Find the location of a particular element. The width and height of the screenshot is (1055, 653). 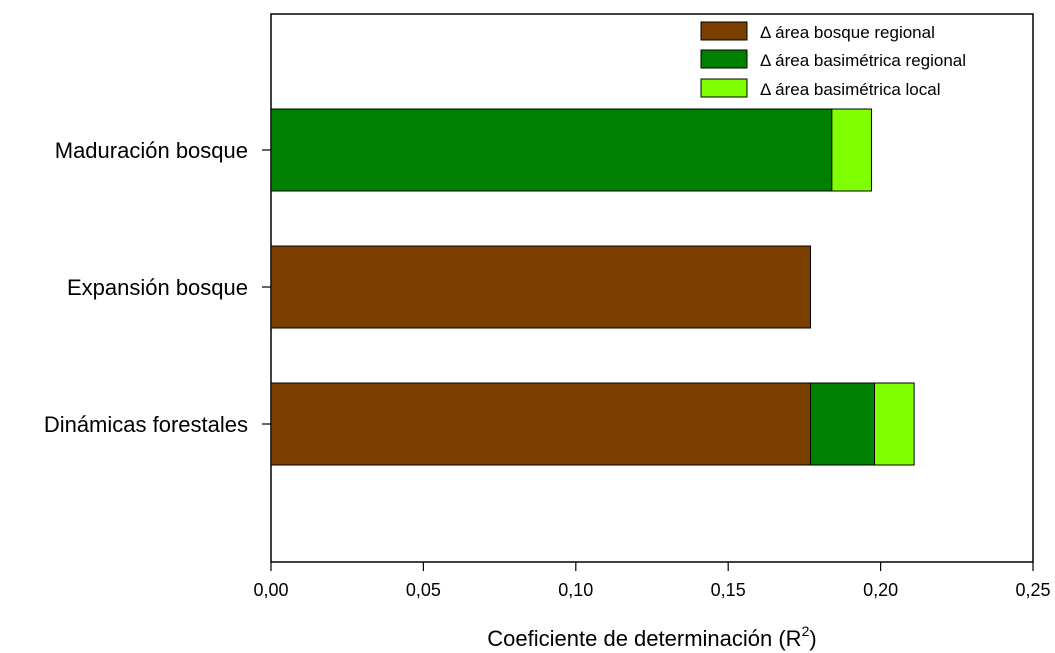

x-axis-title: Coeficiente de determinación (R2) is located at coordinates (651, 637).